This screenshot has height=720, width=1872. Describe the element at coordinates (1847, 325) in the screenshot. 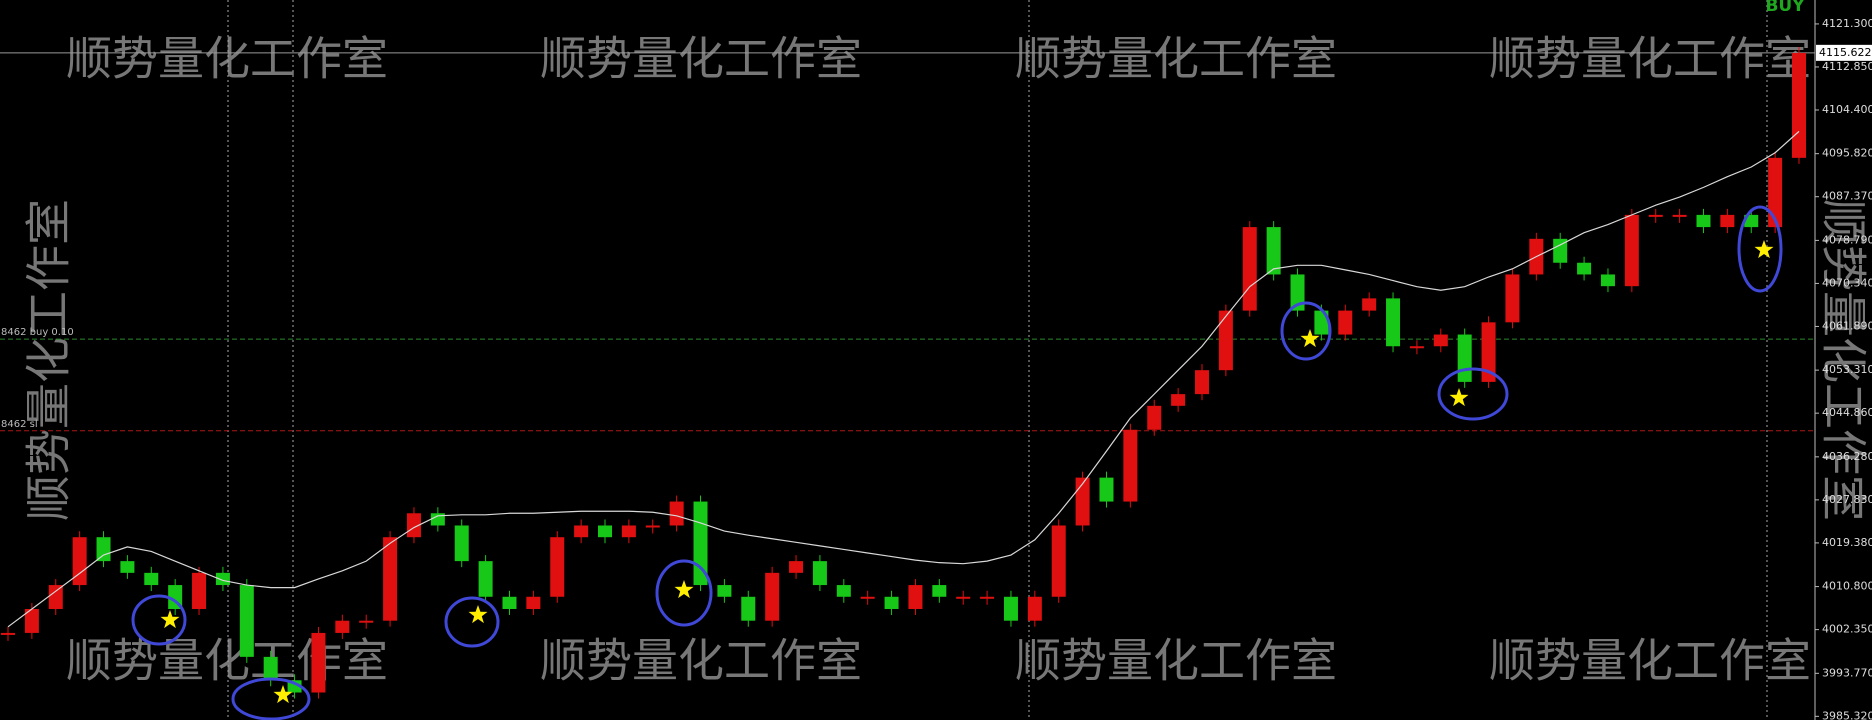

I see `y-tick-label: 4061.890` at that location.